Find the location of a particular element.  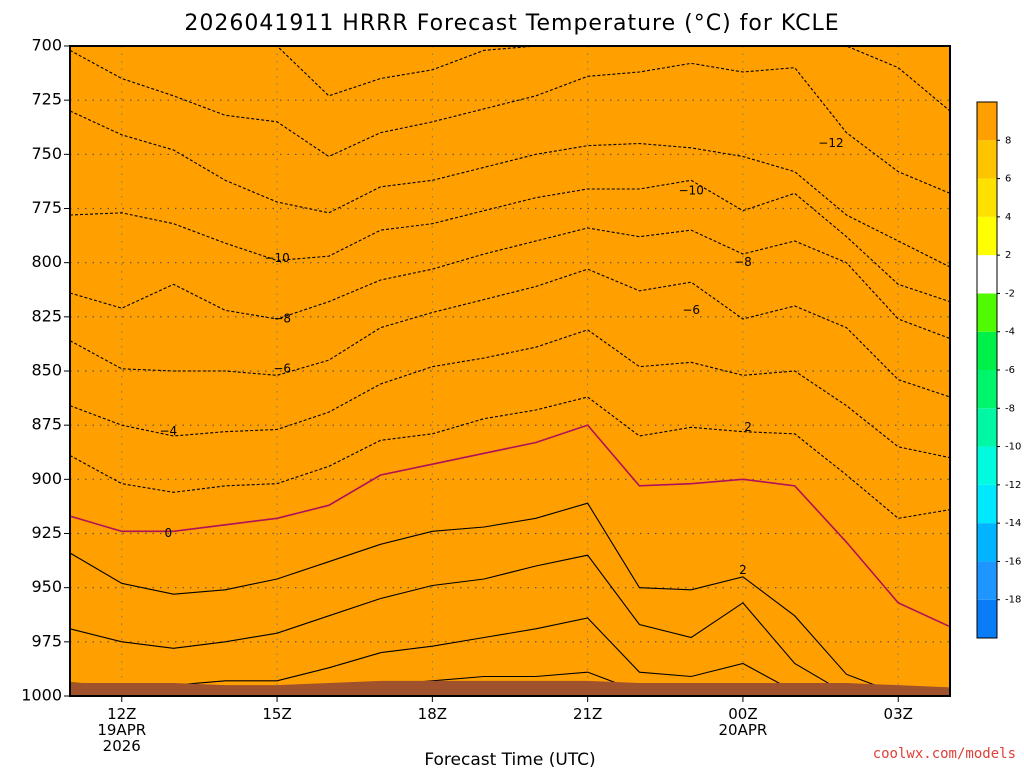

y-tick-label-700: 700 is located at coordinates (46, 45).